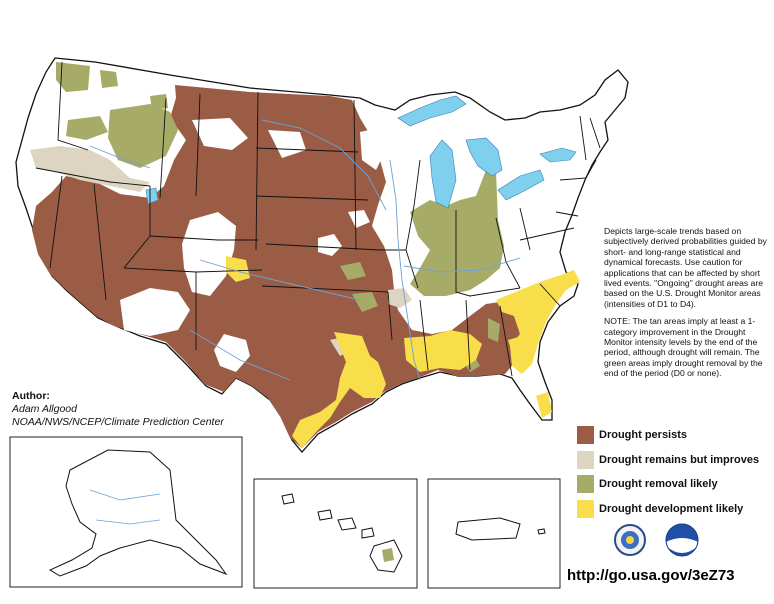 This screenshot has width=774, height=604. Describe the element at coordinates (658, 484) in the screenshot. I see `legend-label: Drought removal likely` at that location.